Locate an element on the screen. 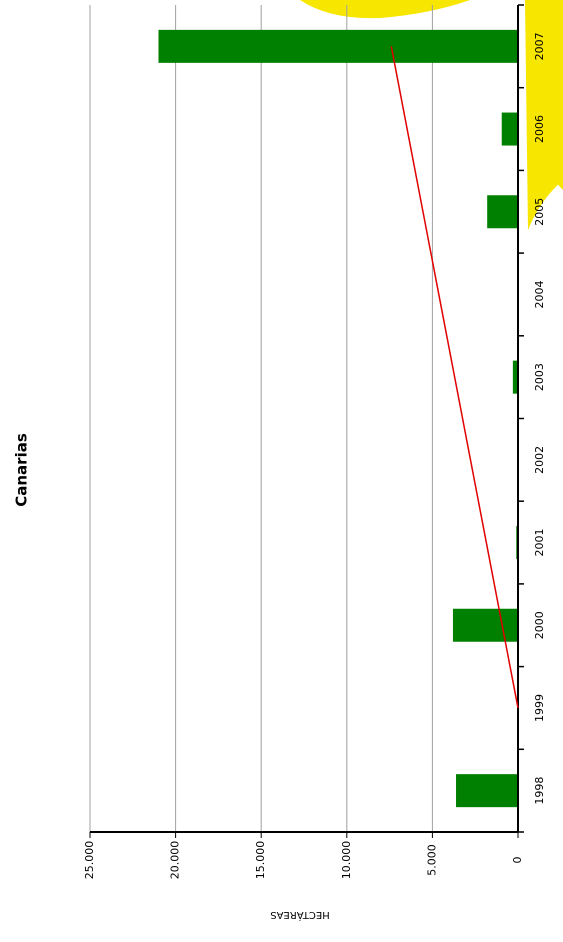 This screenshot has width=563, height=942. chart-title: Canarias is located at coordinates (22, 470).